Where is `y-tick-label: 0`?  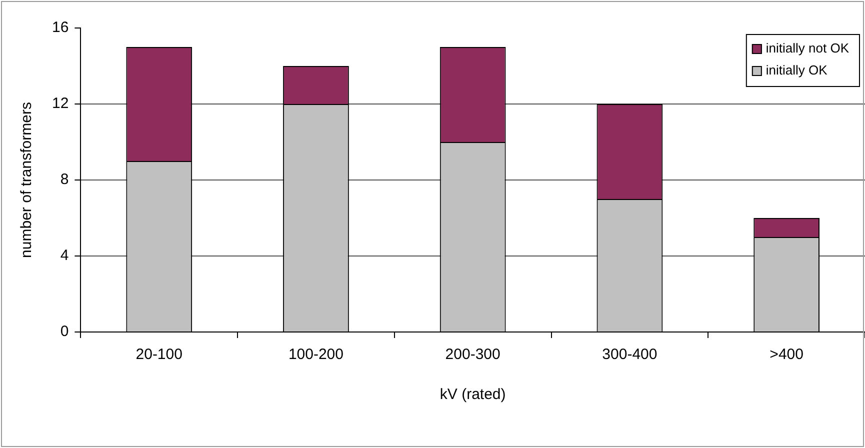
y-tick-label: 0 is located at coordinates (64, 331).